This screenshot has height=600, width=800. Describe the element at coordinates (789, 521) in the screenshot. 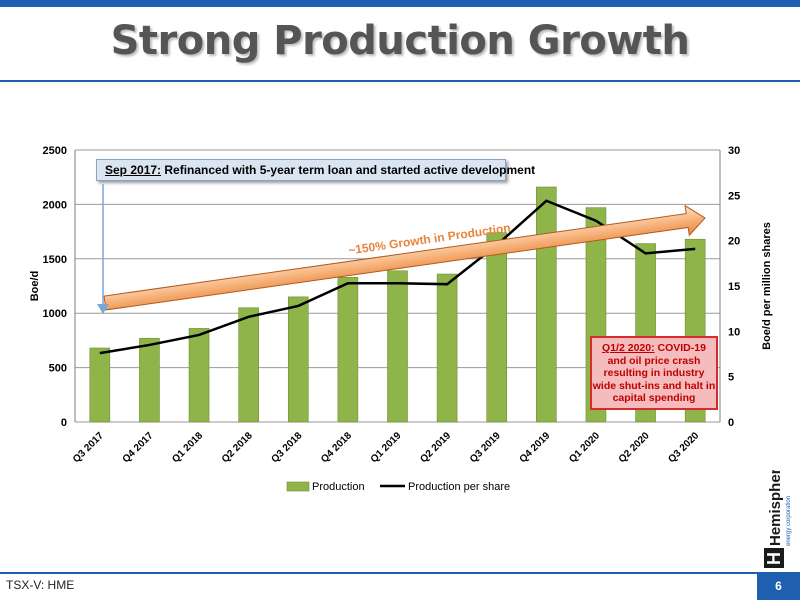

I see `logo-subtitle: energy corporation` at that location.